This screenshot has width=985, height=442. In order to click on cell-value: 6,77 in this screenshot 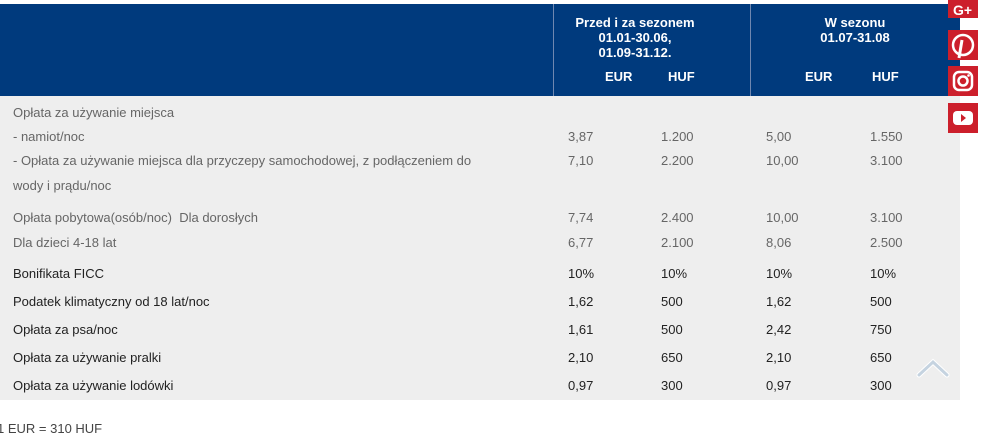, I will do `click(581, 242)`.